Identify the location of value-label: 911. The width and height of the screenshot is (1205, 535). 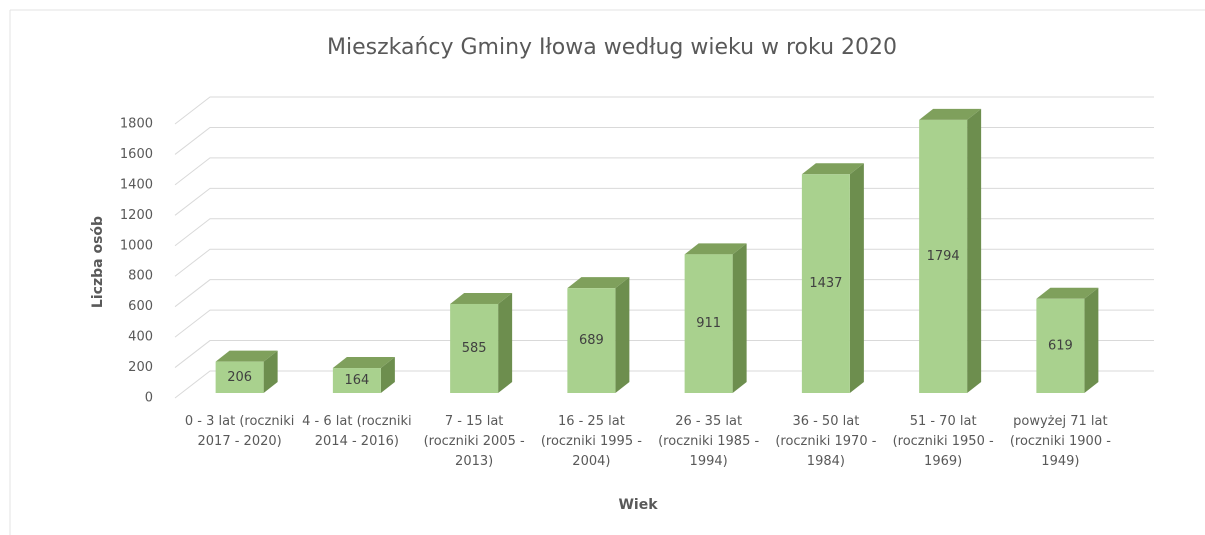
(708, 323).